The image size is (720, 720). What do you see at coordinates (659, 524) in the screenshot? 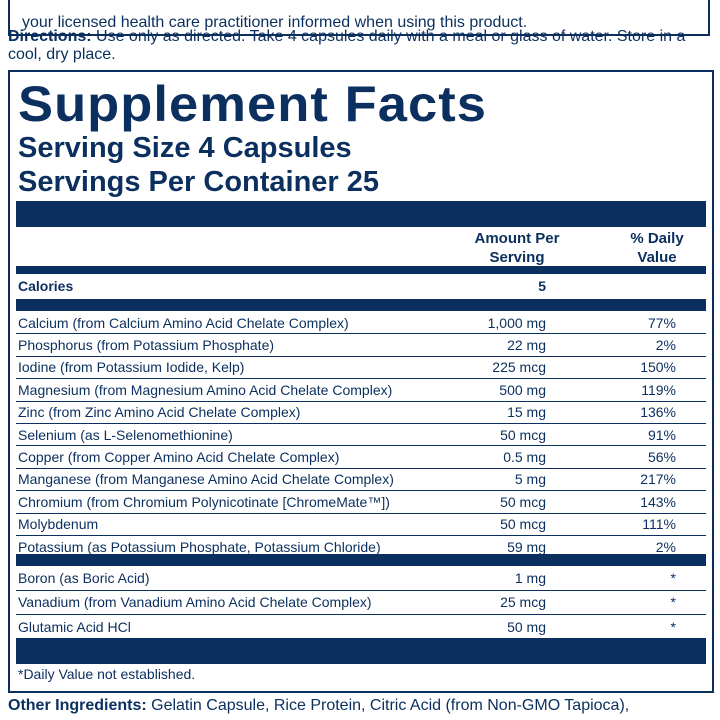
I see `nutrient-dv: 111%` at bounding box center [659, 524].